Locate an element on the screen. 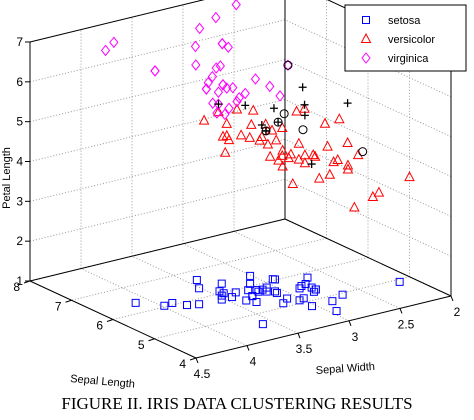 This screenshot has width=474, height=420. legend-label-virginica: virginica is located at coordinates (408, 59).